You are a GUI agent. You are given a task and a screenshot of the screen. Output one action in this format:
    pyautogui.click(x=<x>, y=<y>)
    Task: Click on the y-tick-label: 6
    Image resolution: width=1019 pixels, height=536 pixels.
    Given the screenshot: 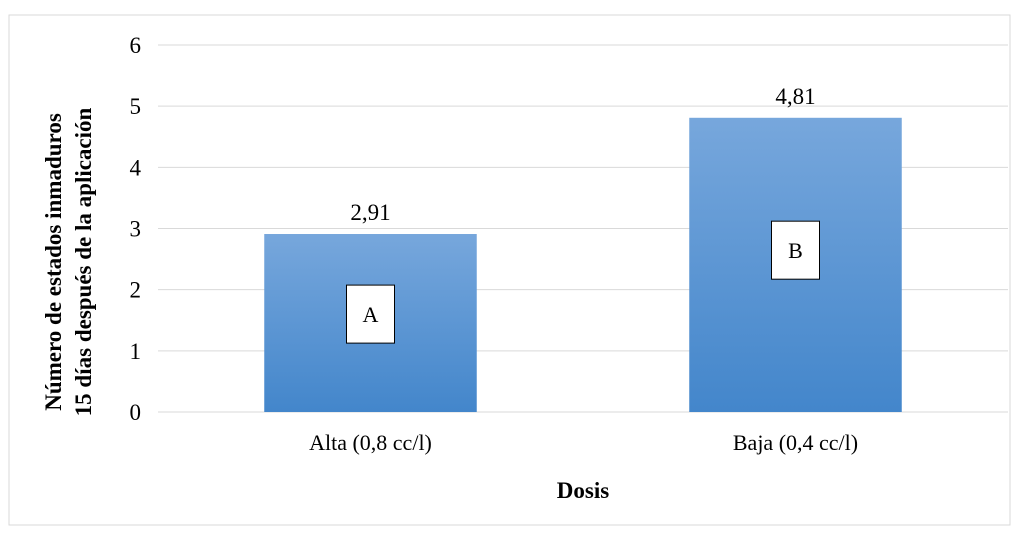 What is the action you would take?
    pyautogui.click(x=136, y=45)
    